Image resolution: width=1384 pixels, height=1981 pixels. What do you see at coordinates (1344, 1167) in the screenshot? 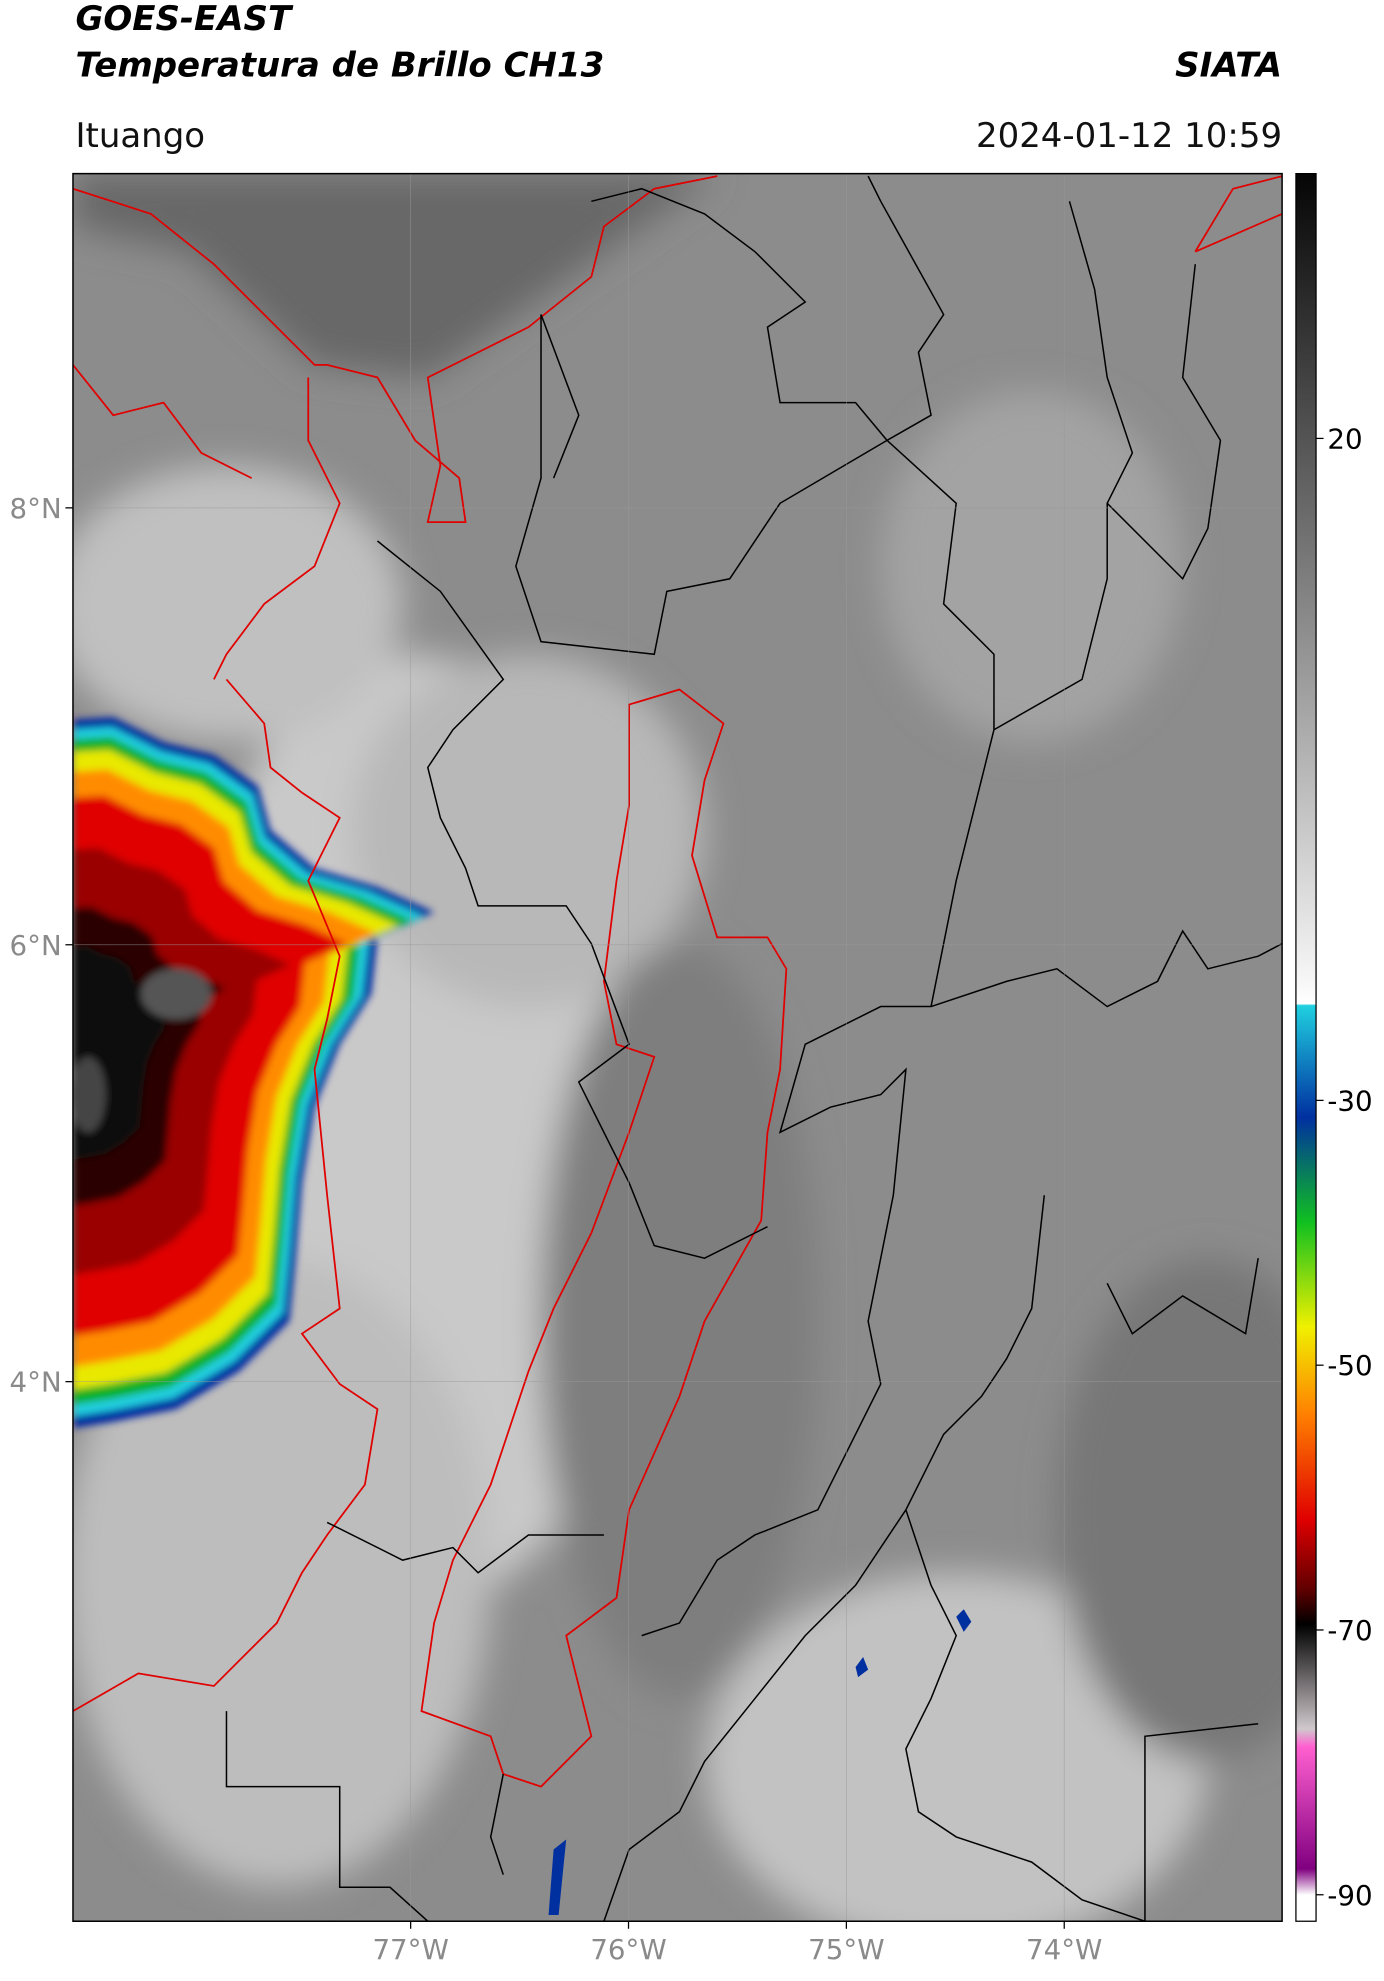
I see `colorbar-ticks: 20 -30 -50 -70 -90` at bounding box center [1344, 1167].